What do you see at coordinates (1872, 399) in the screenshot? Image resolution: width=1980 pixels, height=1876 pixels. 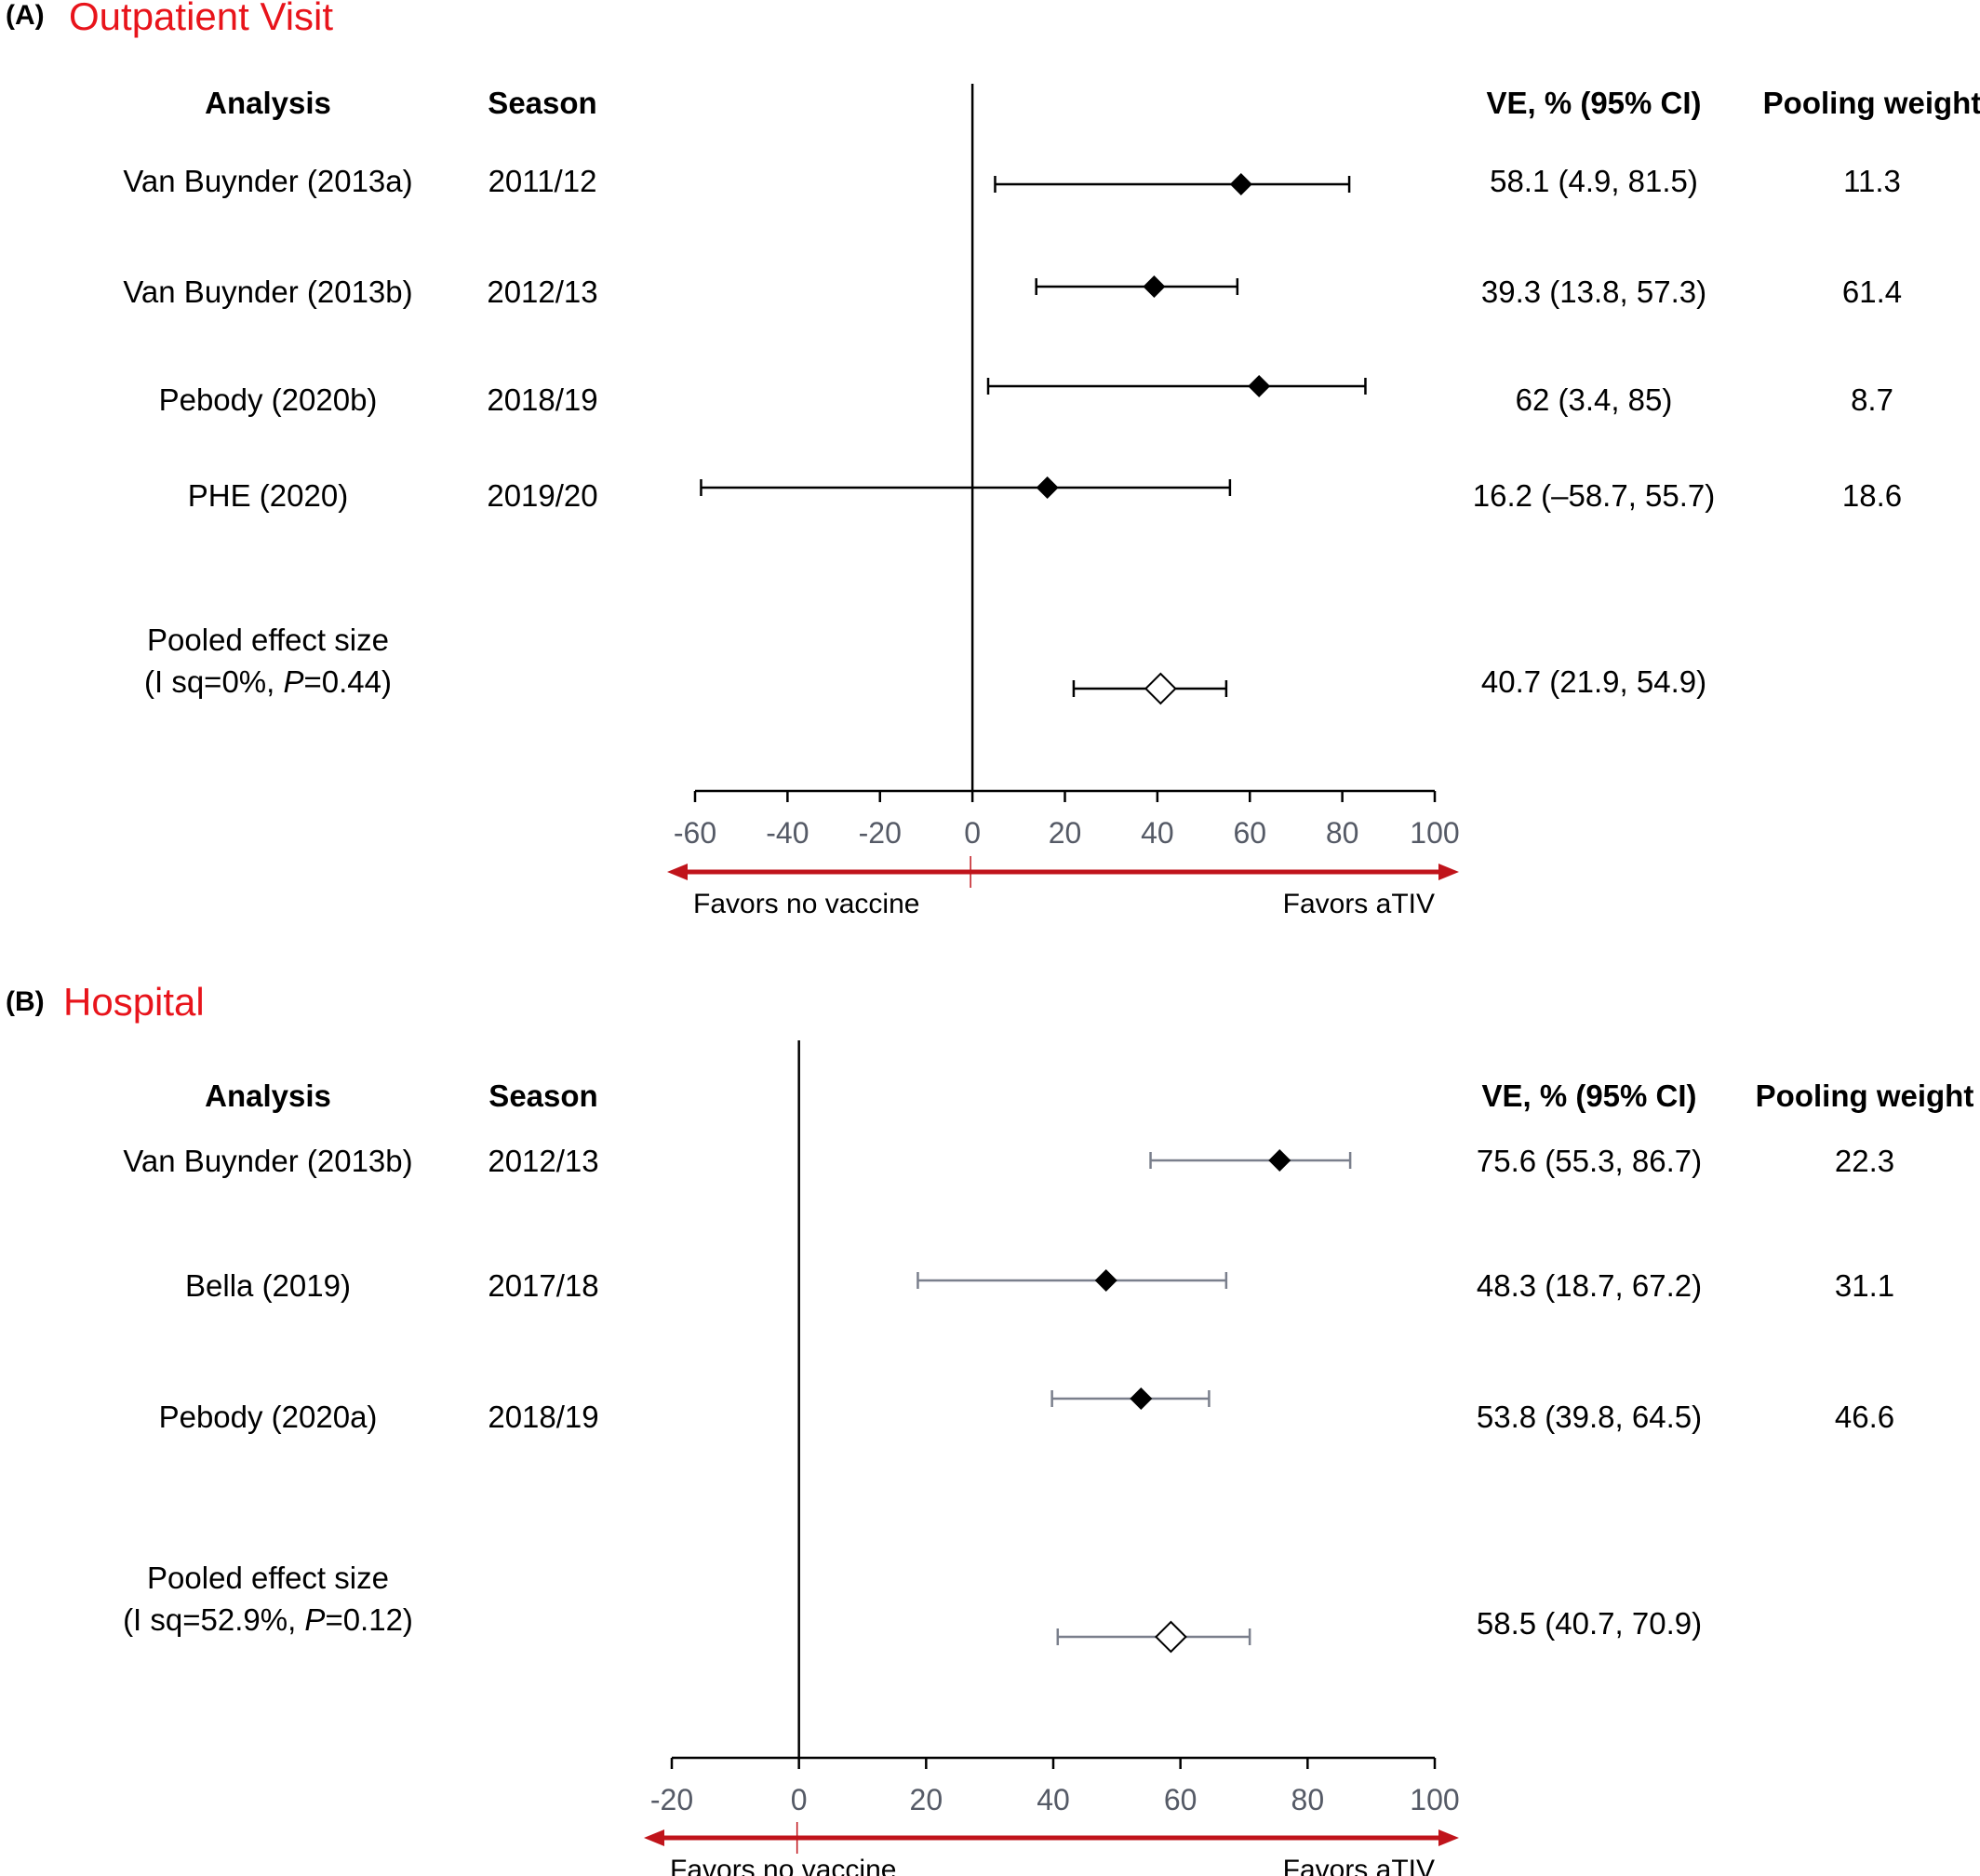 I see `study-weight: 8.7` at bounding box center [1872, 399].